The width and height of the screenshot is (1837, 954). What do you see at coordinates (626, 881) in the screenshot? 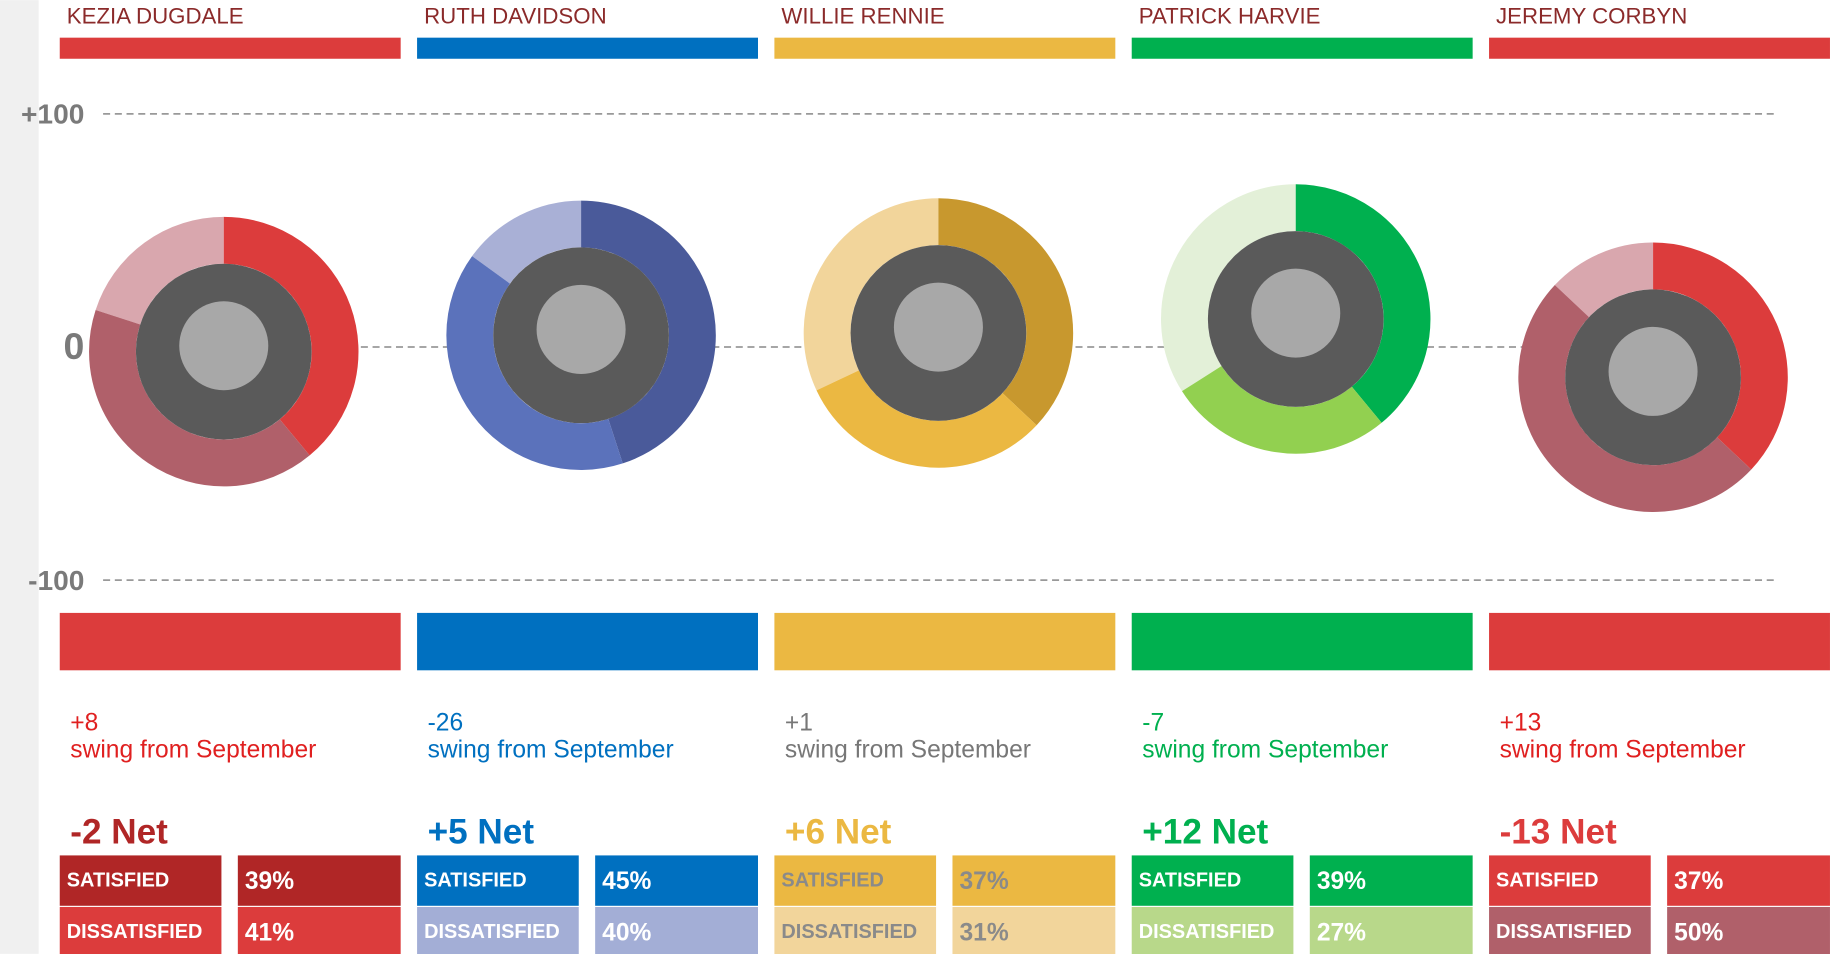
I see `cell-value: 45%` at bounding box center [626, 881].